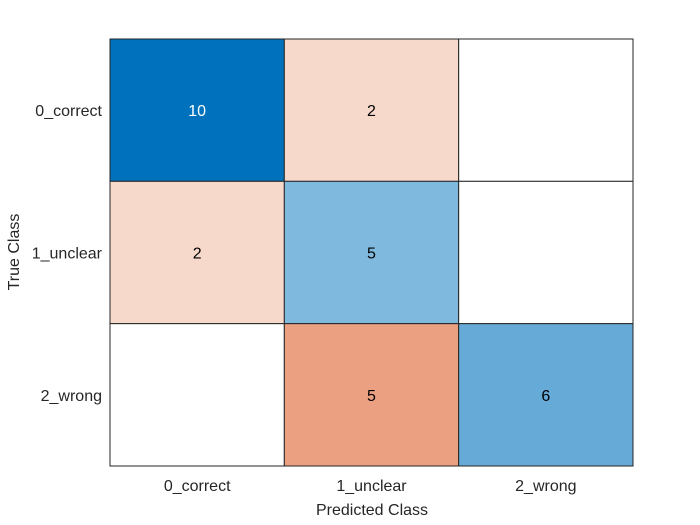 This screenshot has width=700, height=525. What do you see at coordinates (68, 111) in the screenshot?
I see `y-tick-label: 0_correct` at bounding box center [68, 111].